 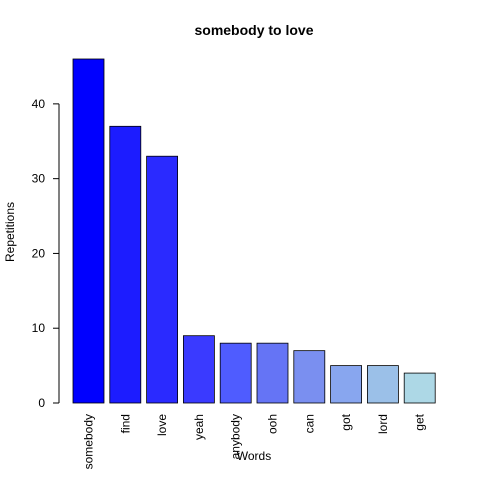 What do you see at coordinates (125, 423) in the screenshot?
I see `x-tick-label-find: find` at bounding box center [125, 423].